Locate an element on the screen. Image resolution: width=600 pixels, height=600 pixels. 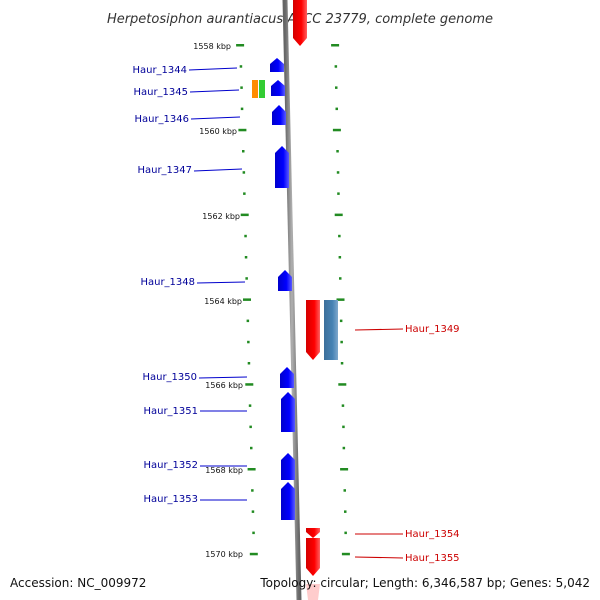
reverse-strand-features is located at coordinates (315, 300).